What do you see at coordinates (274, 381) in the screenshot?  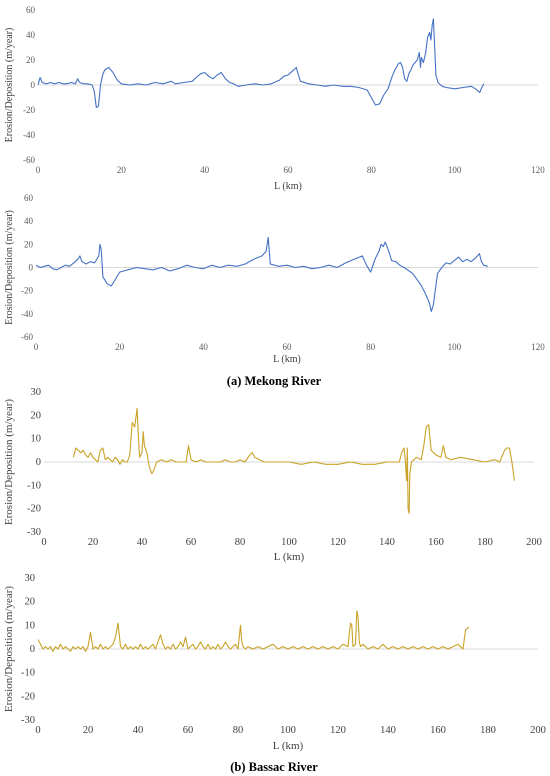 I see `caption-mekong: (a) Mekong River` at bounding box center [274, 381].